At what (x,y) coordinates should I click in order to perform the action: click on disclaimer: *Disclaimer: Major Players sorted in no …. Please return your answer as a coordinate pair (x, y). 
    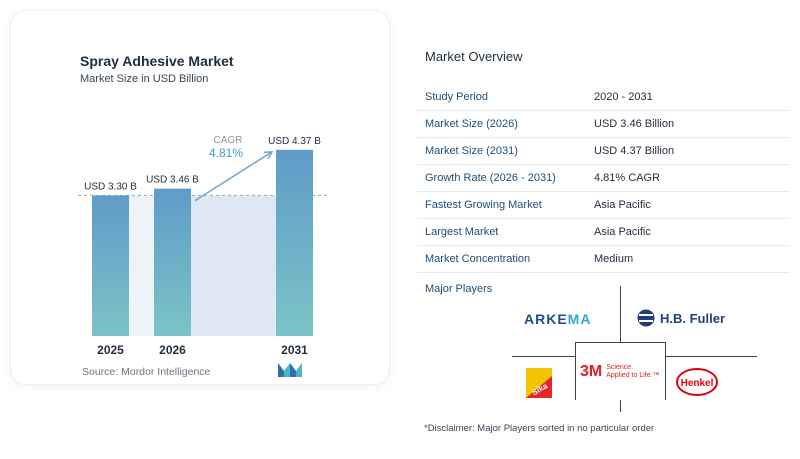
    Looking at the image, I should click on (539, 428).